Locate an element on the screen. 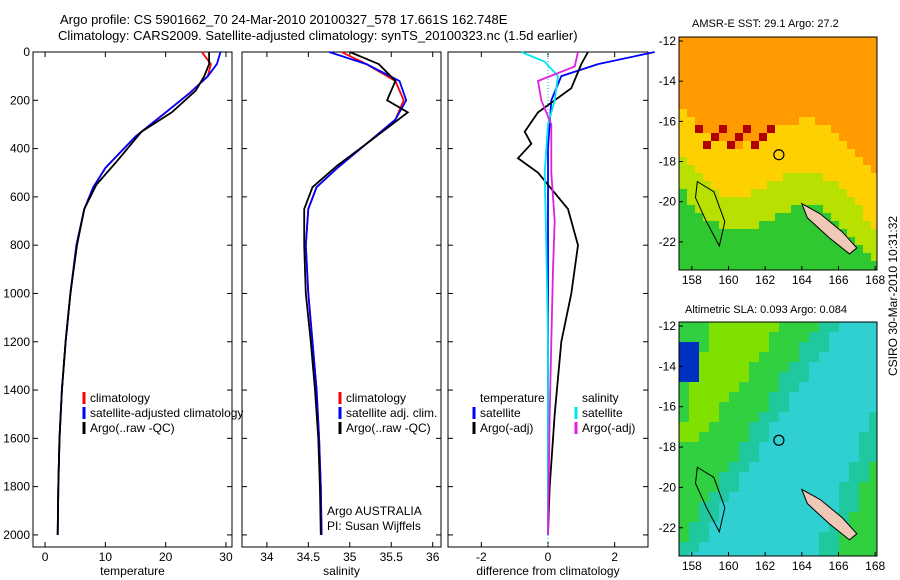  y-tick-label: 200 is located at coordinates (20, 100).